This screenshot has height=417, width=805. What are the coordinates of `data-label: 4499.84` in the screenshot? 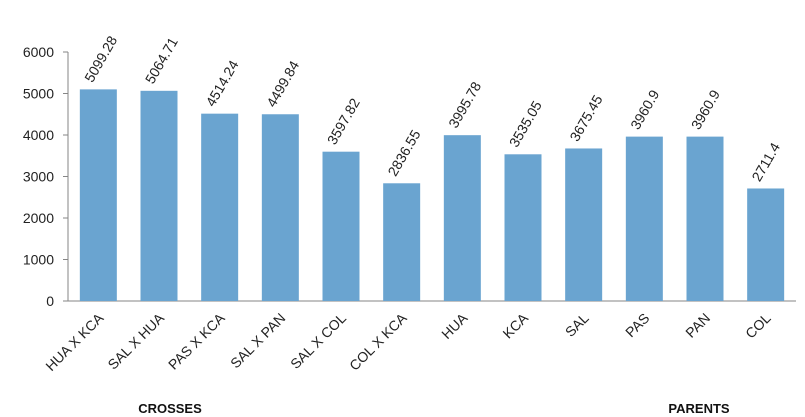 It's located at (282, 84).